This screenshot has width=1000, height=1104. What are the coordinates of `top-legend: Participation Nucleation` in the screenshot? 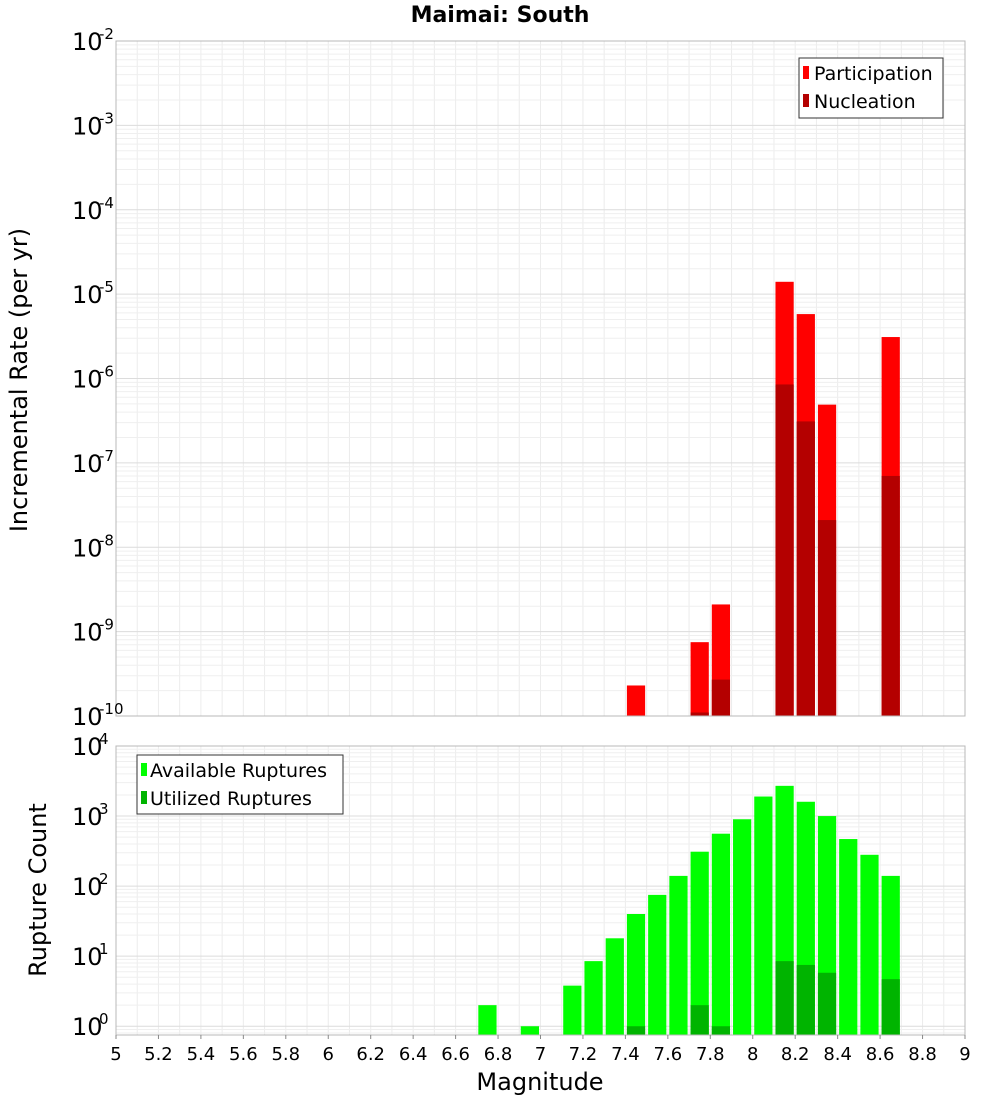 It's located at (871, 88).